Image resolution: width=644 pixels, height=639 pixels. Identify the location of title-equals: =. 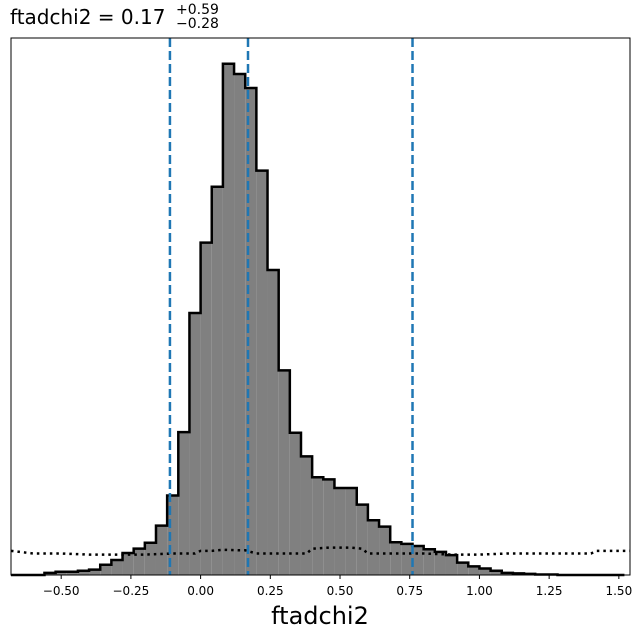
(105, 17).